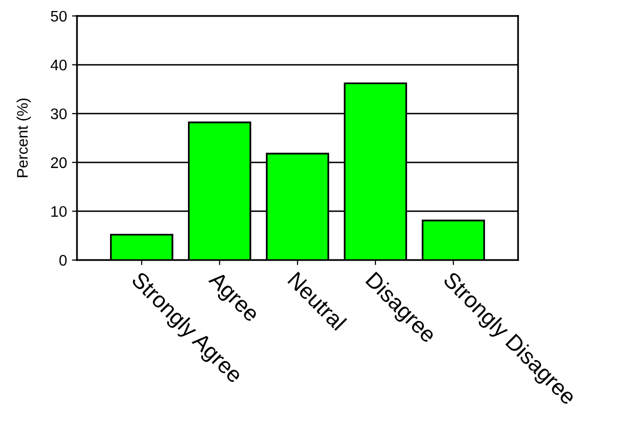  What do you see at coordinates (59, 162) in the screenshot?
I see `y-tick-label: 20` at bounding box center [59, 162].